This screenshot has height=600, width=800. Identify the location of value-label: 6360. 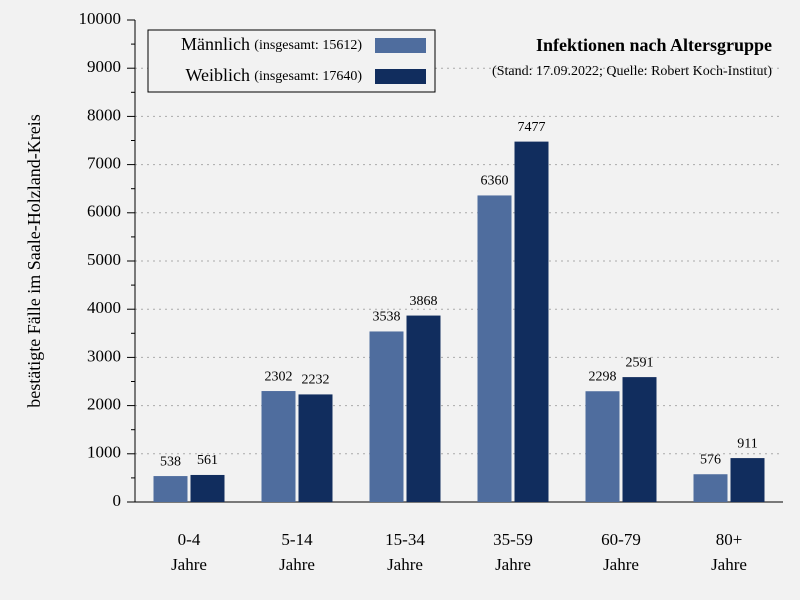
(495, 181).